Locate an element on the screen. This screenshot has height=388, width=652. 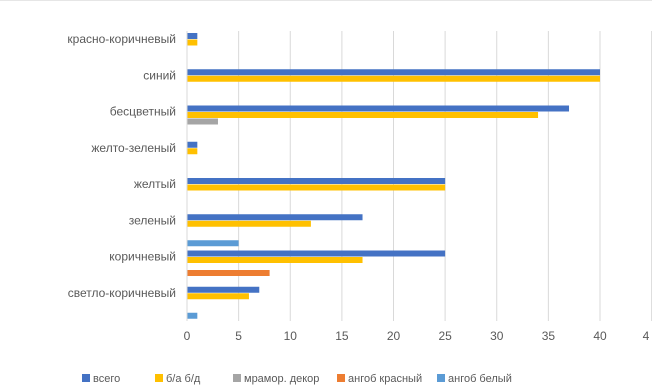
category-label: синий is located at coordinates (159, 75).